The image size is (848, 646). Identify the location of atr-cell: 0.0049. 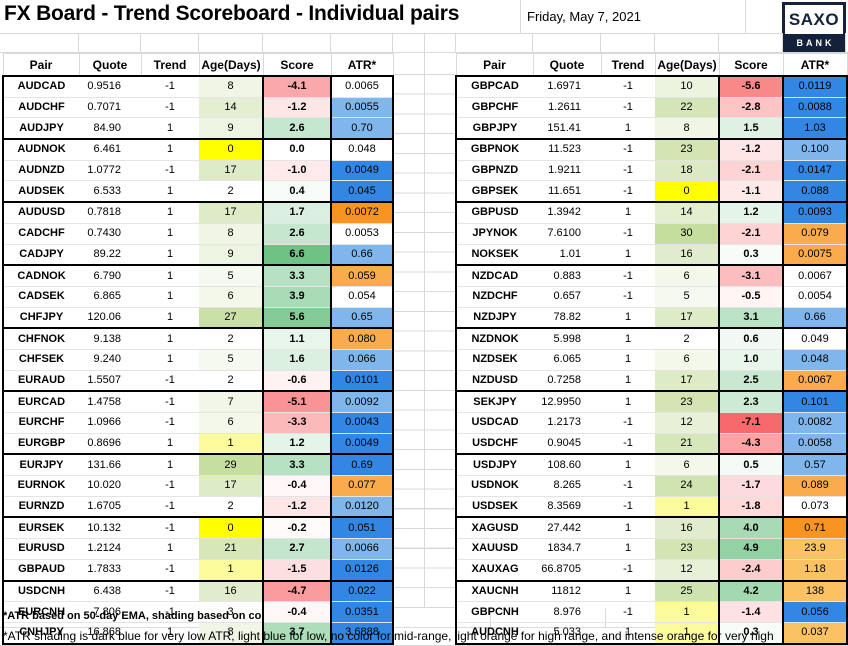
(362, 444).